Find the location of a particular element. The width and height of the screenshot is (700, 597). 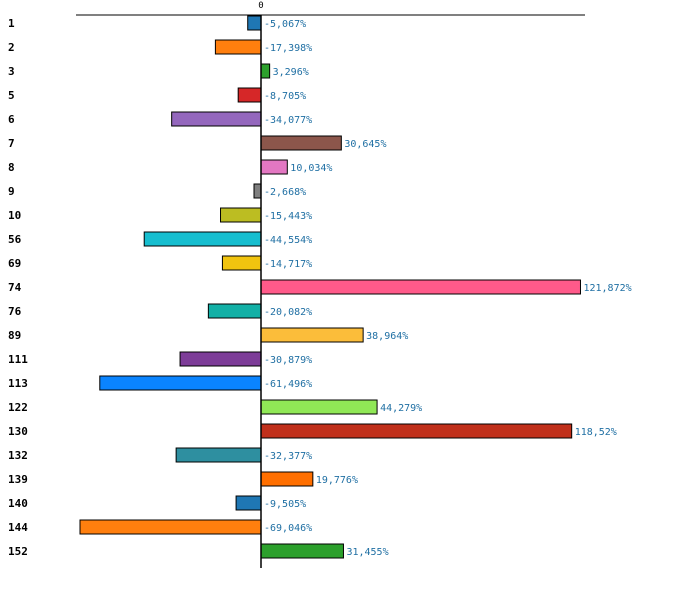

value-label: -30,879% is located at coordinates (288, 360).